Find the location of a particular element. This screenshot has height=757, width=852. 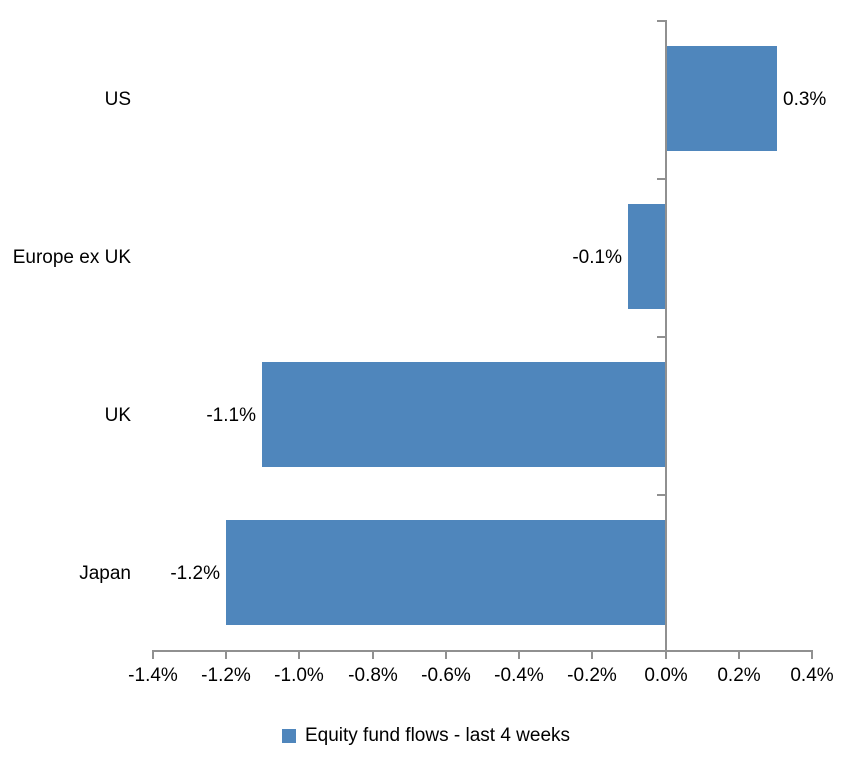

x-axis-tick-label: 0.4% is located at coordinates (812, 675).